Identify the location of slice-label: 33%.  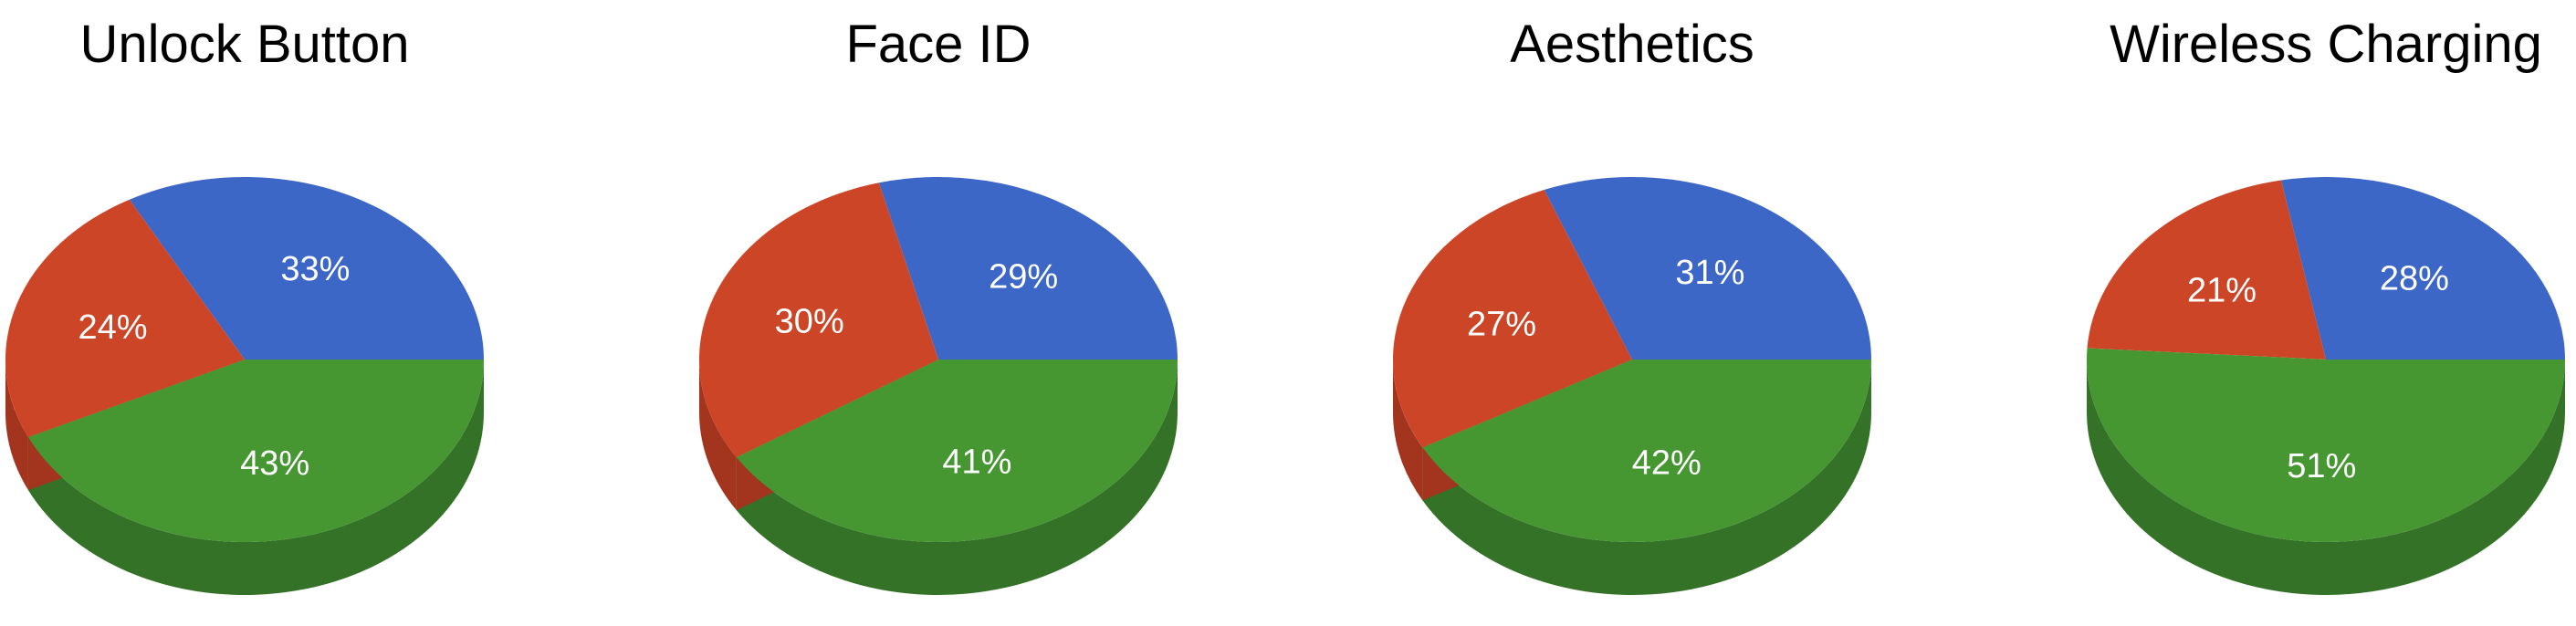
(315, 269).